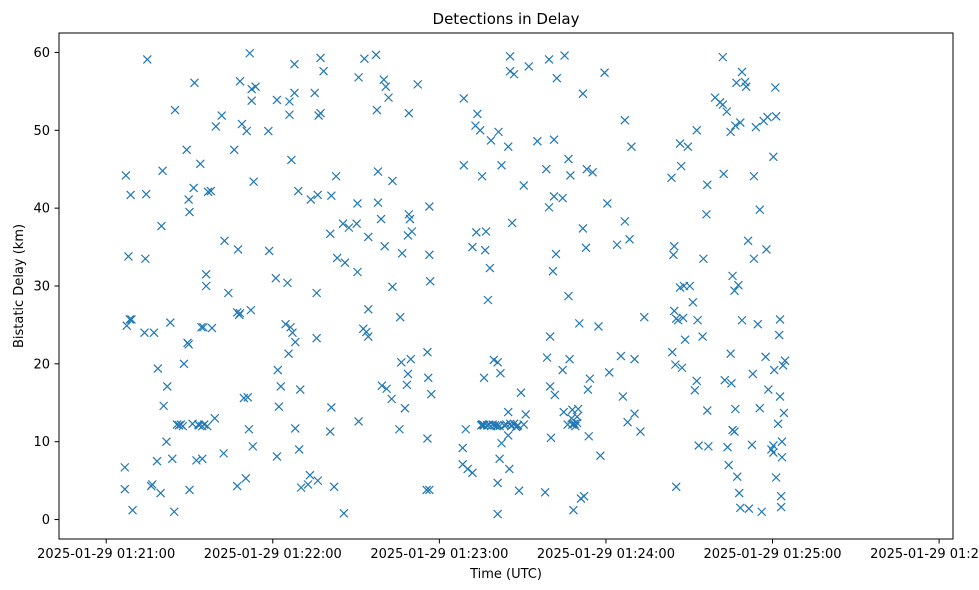 The height and width of the screenshot is (590, 979). I want to click on x-tick-label: 2025-01-29 01:26:00, so click(924, 554).